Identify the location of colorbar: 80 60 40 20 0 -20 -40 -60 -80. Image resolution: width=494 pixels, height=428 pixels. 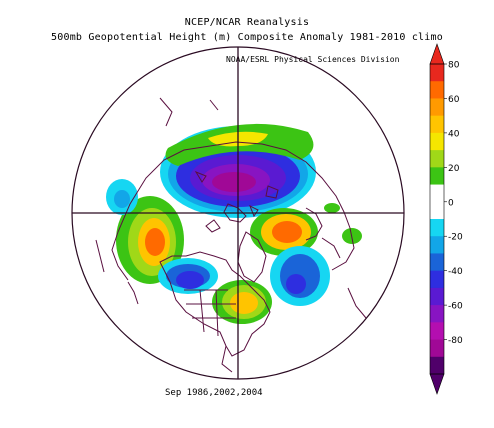
(446, 219).